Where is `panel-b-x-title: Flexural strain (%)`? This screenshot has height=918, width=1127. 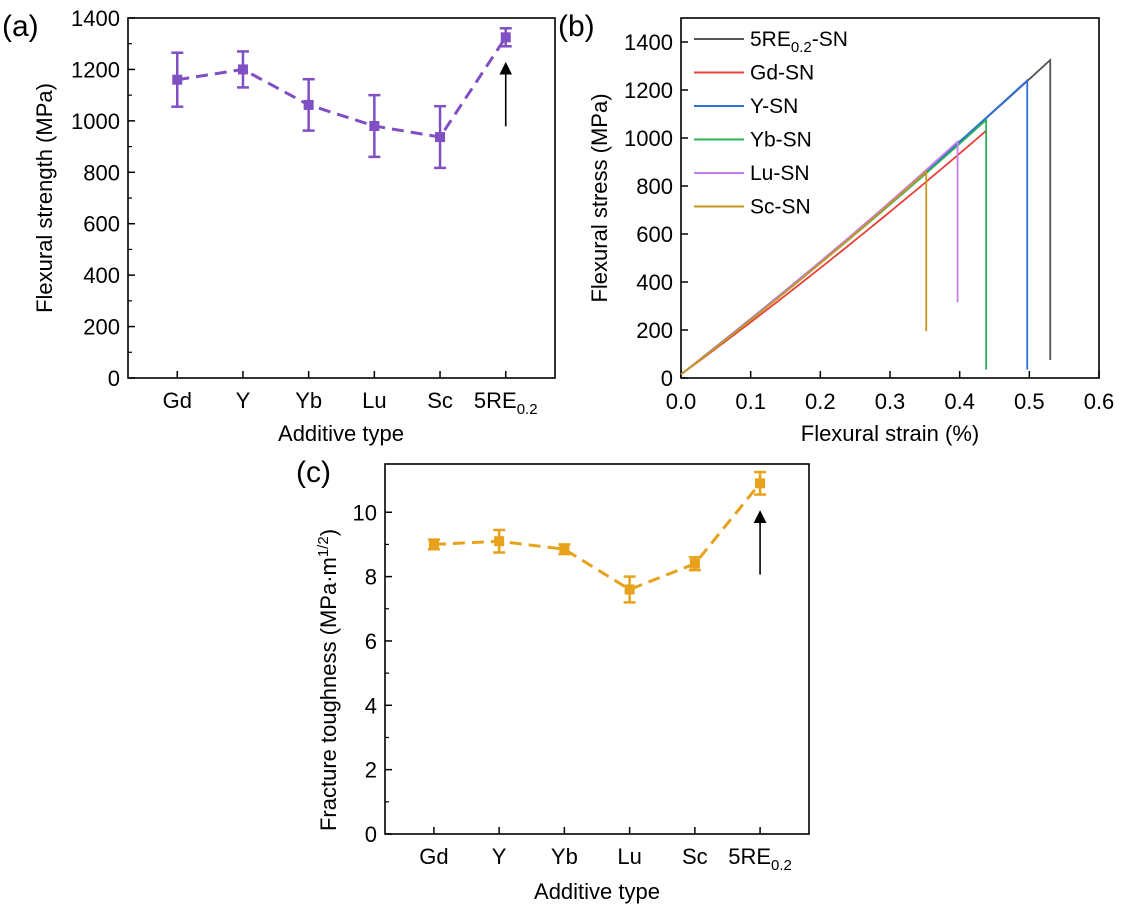 panel-b-x-title: Flexural strain (%) is located at coordinates (890, 433).